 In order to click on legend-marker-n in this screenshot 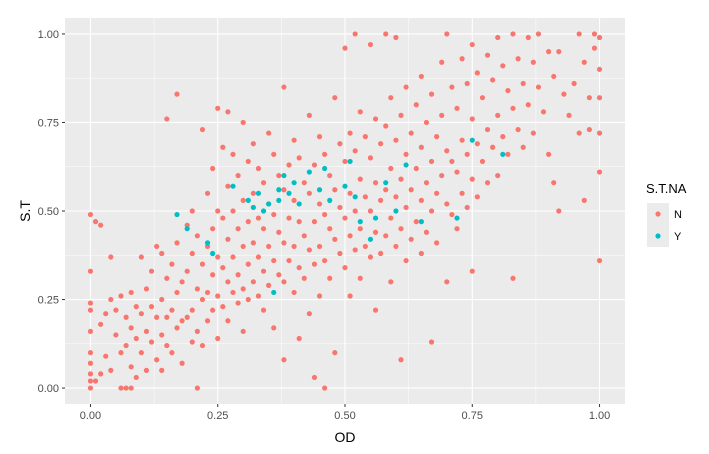, I will do `click(658, 214)`.